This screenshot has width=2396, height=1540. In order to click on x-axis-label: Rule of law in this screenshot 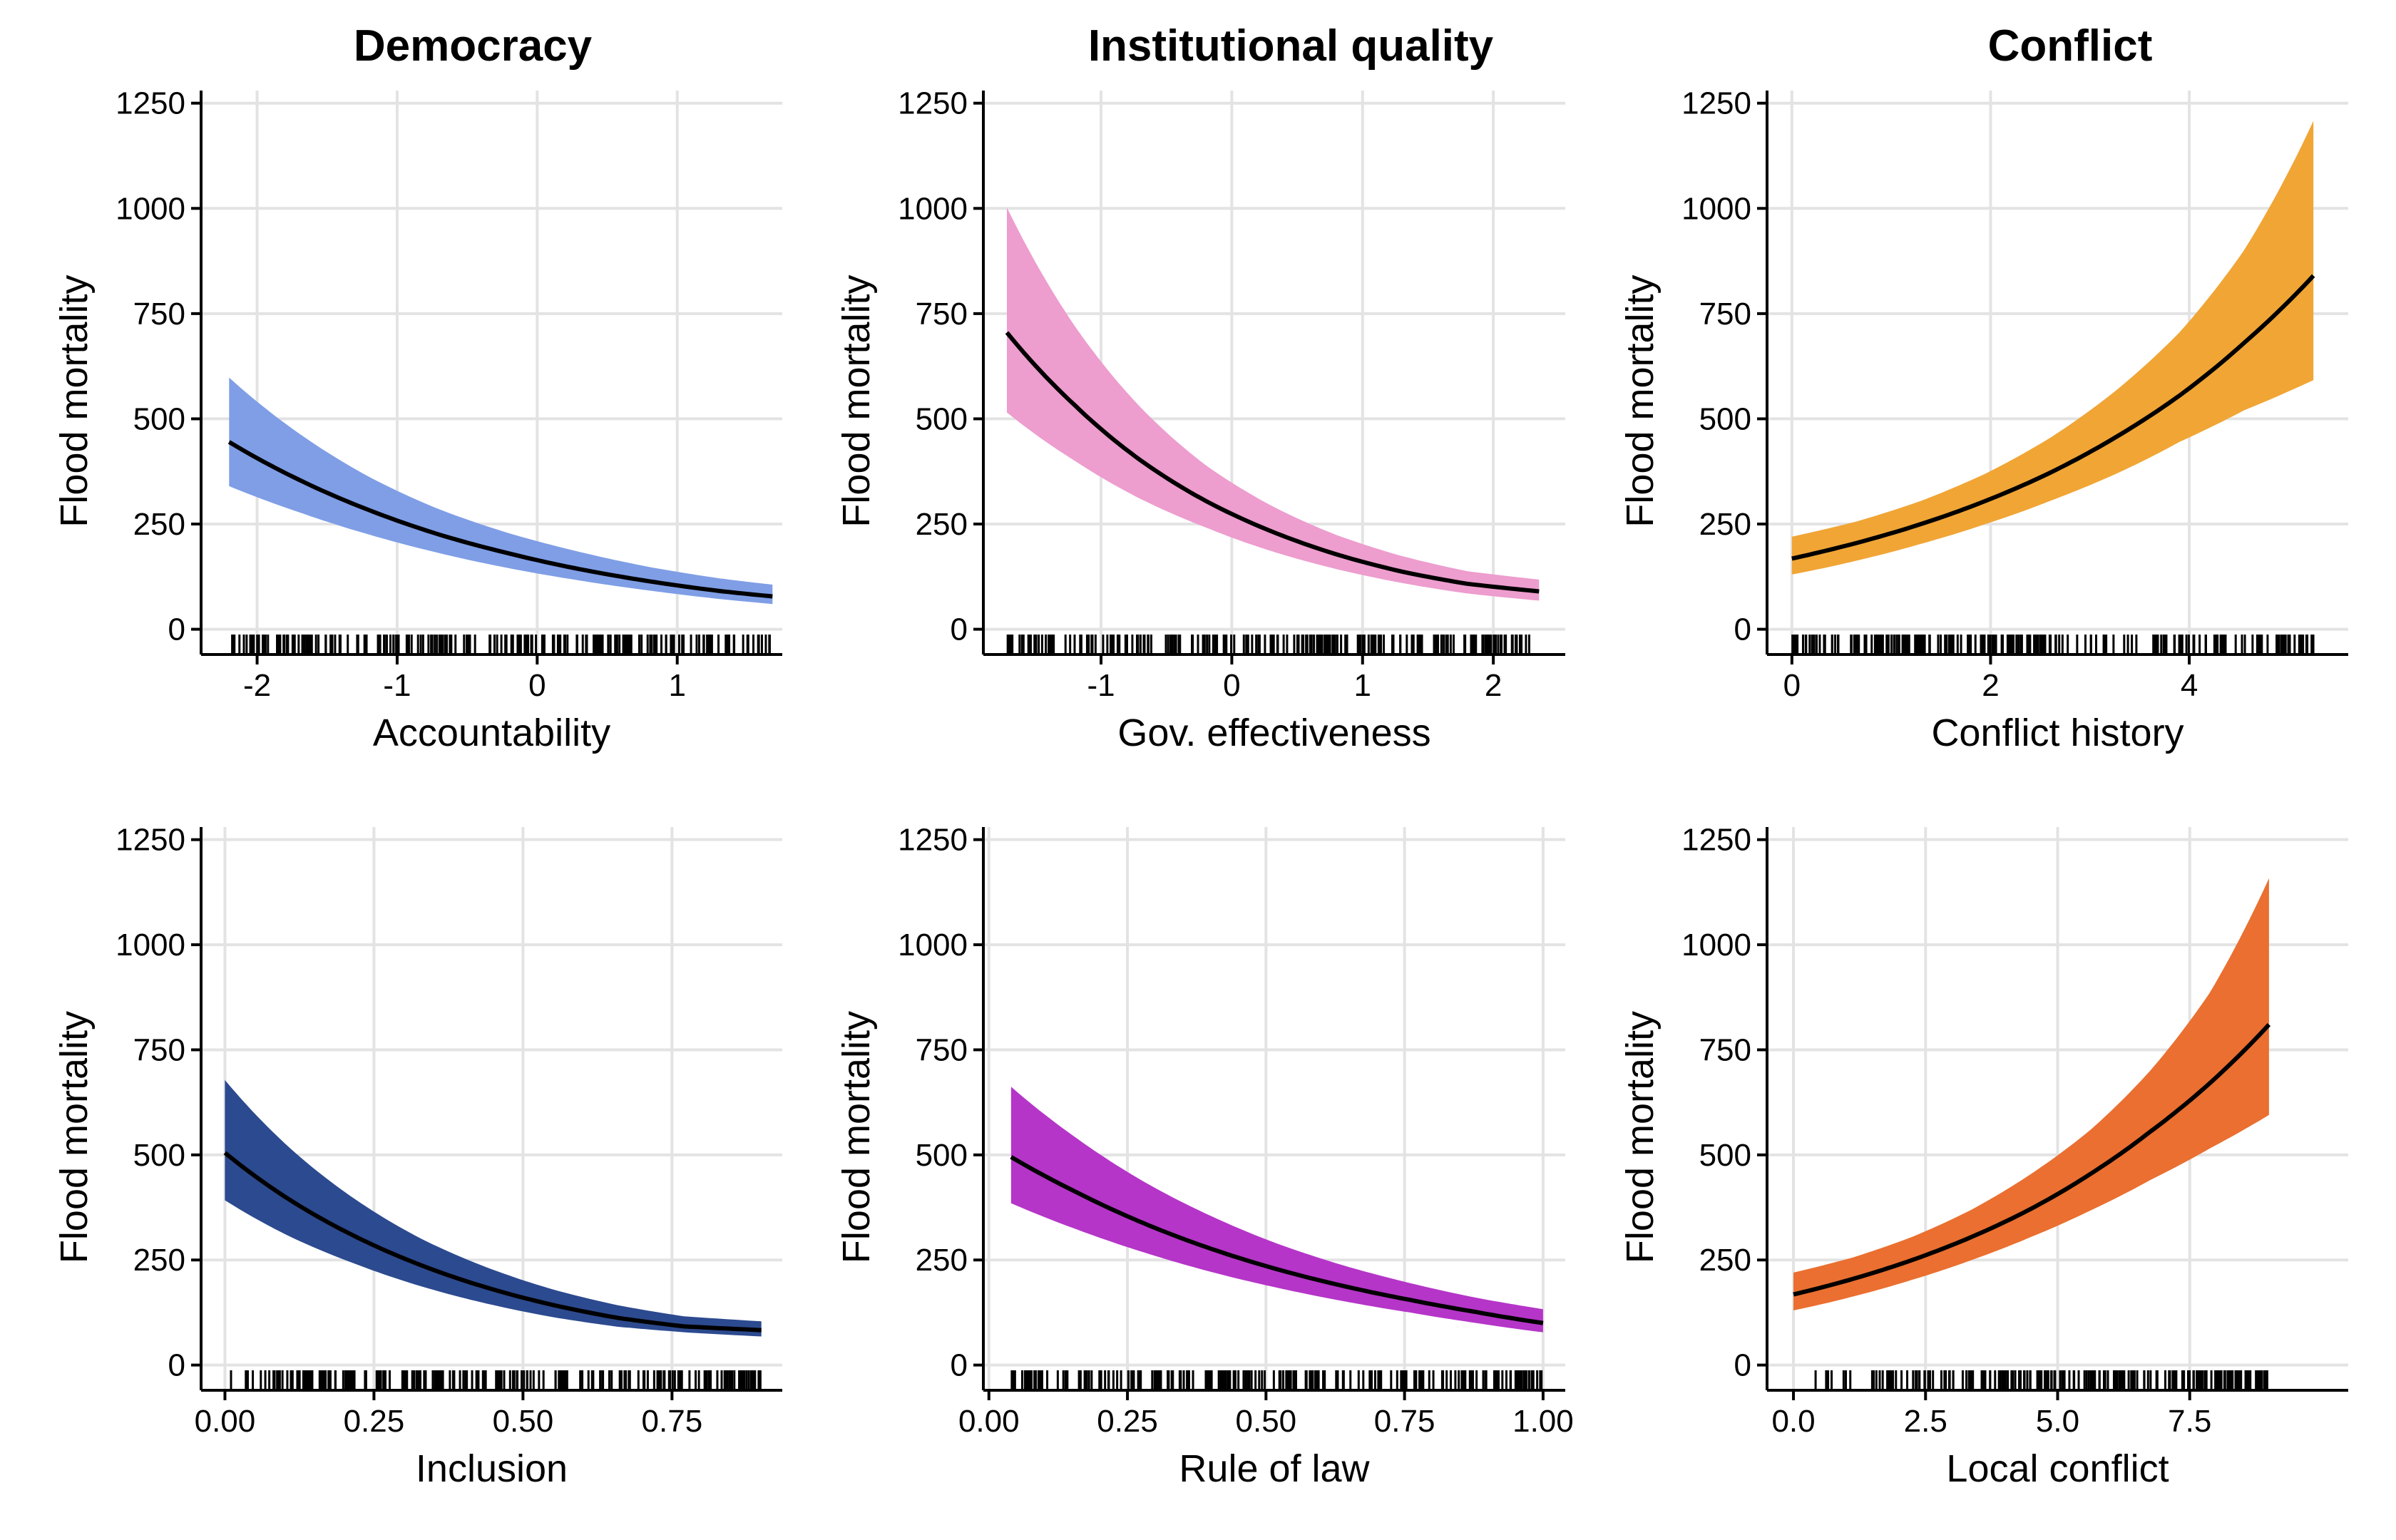, I will do `click(1274, 1468)`.